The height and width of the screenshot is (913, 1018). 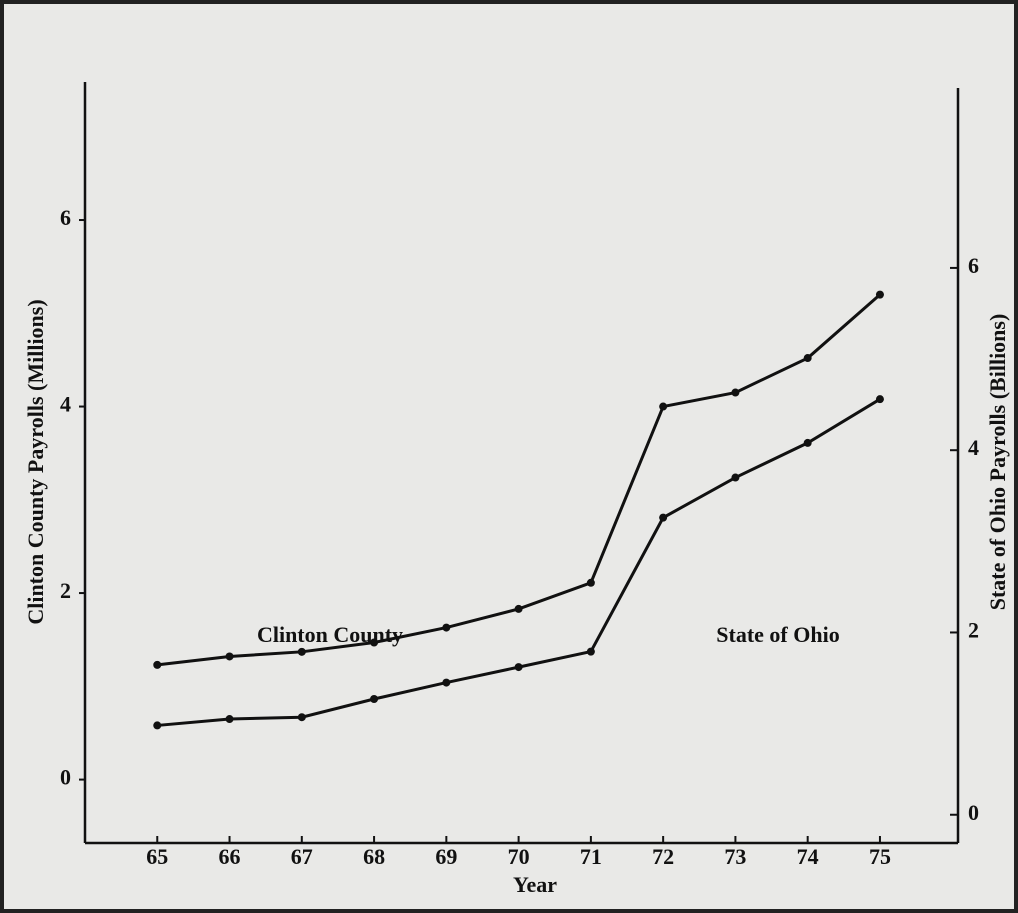 I want to click on x-tick-label: 66, so click(x=230, y=856).